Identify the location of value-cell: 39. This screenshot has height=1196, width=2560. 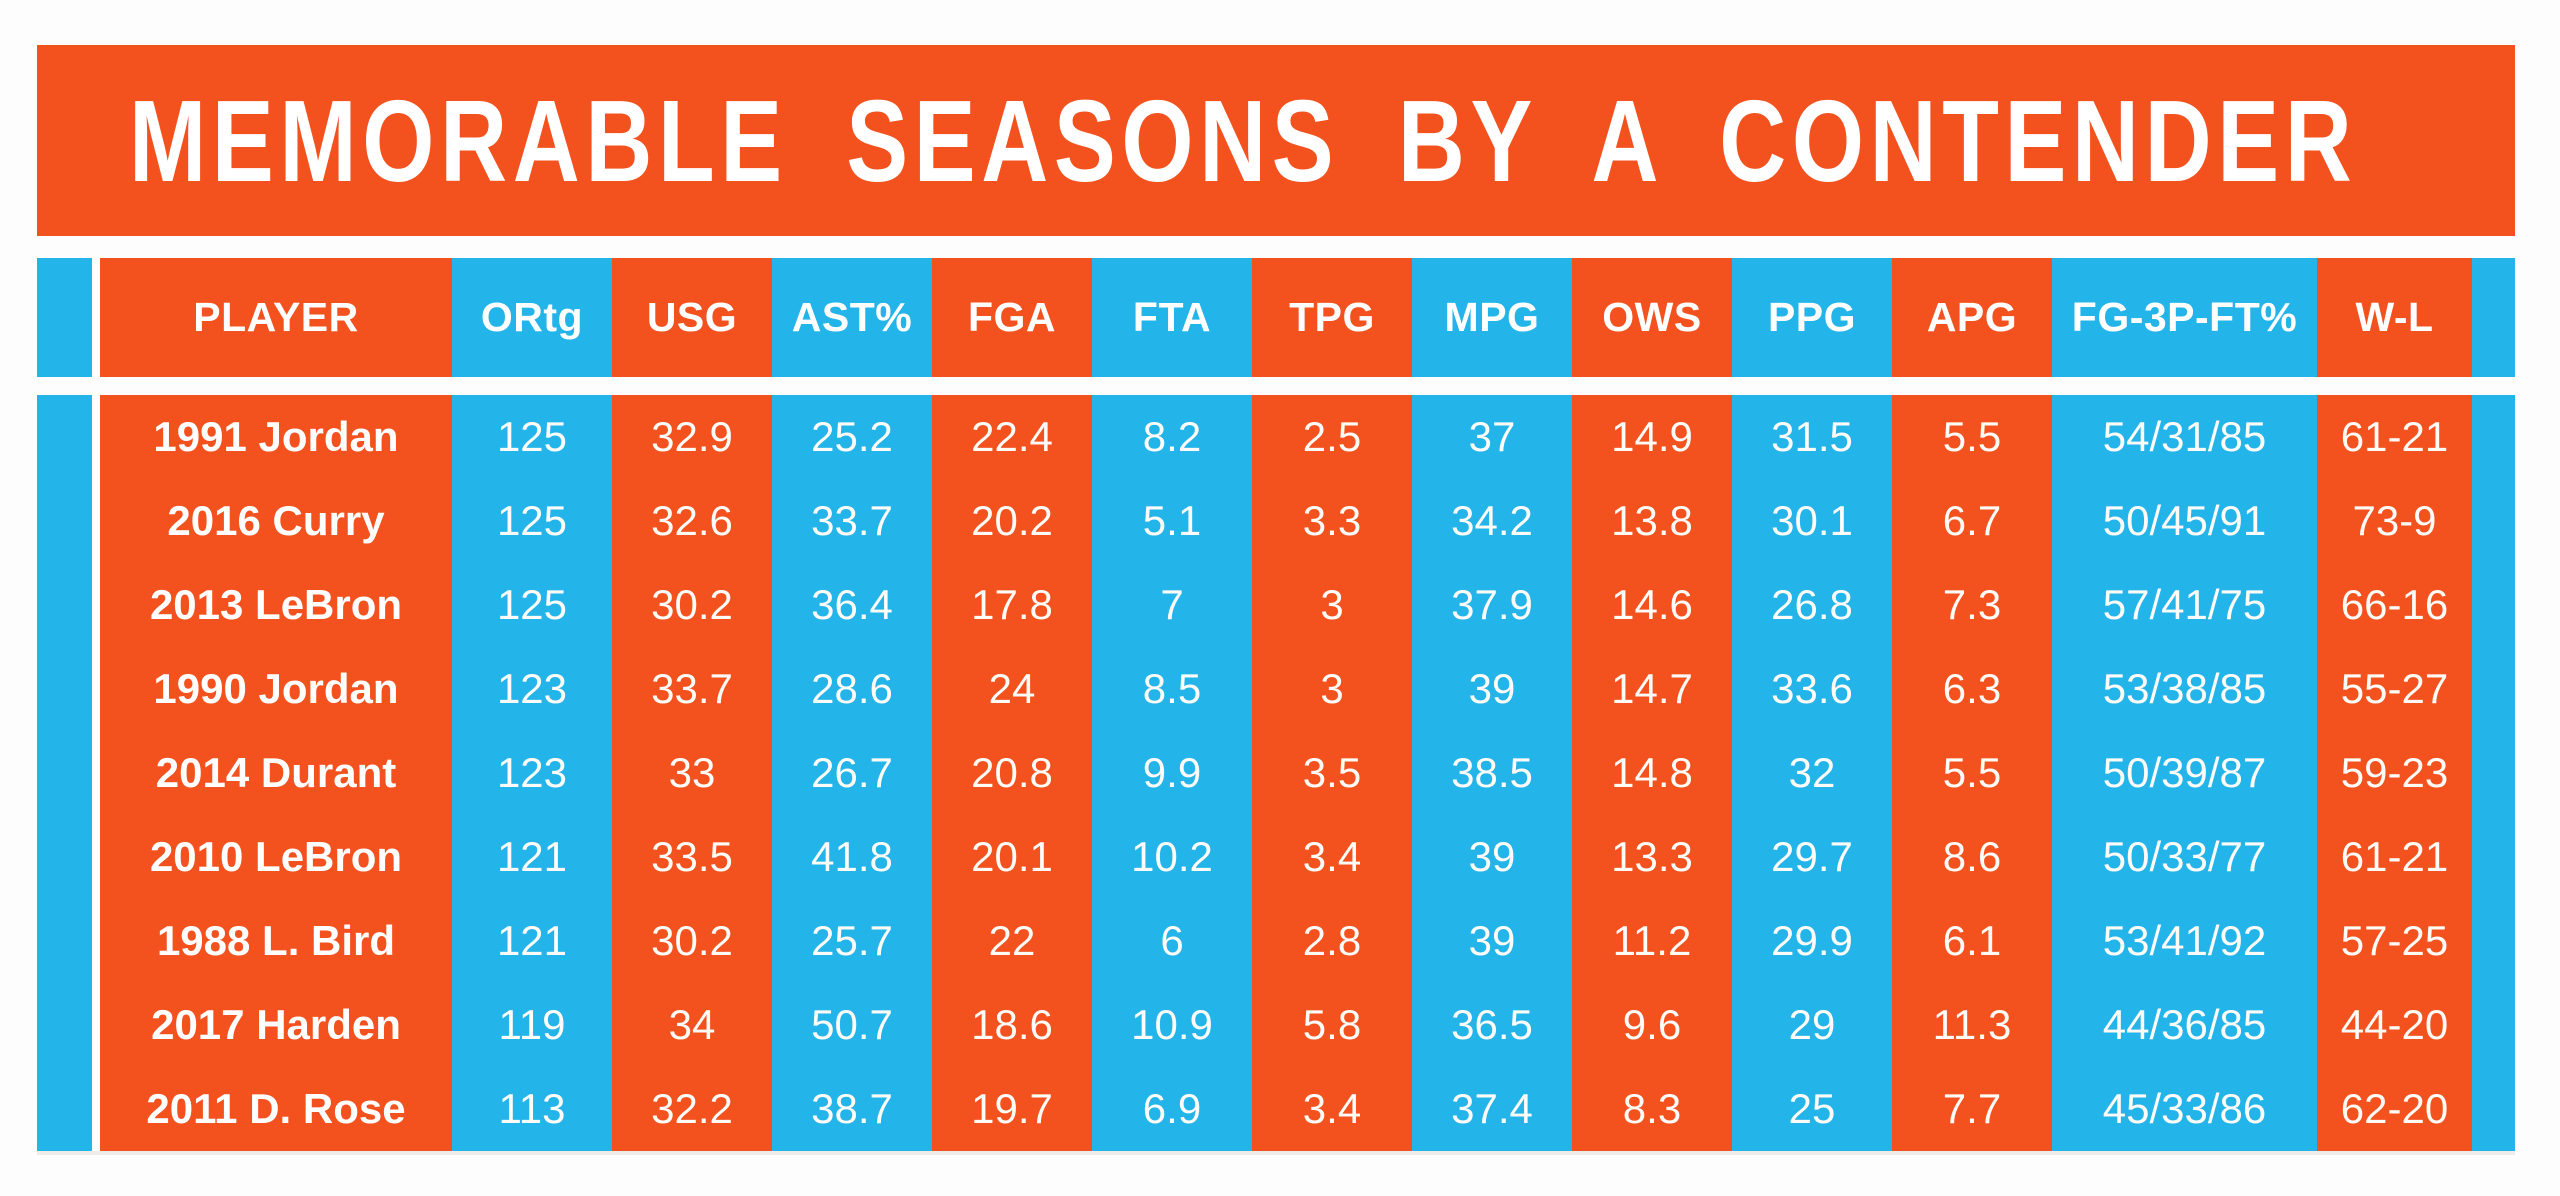
(1492, 689).